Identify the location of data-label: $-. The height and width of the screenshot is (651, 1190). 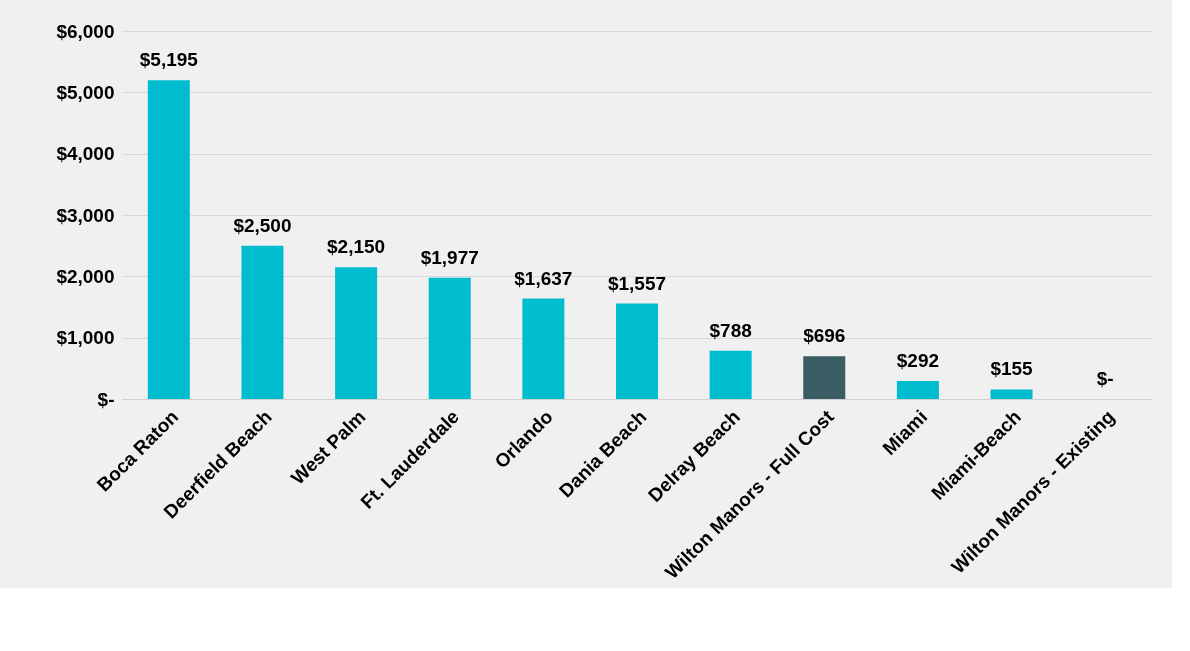
(1105, 378).